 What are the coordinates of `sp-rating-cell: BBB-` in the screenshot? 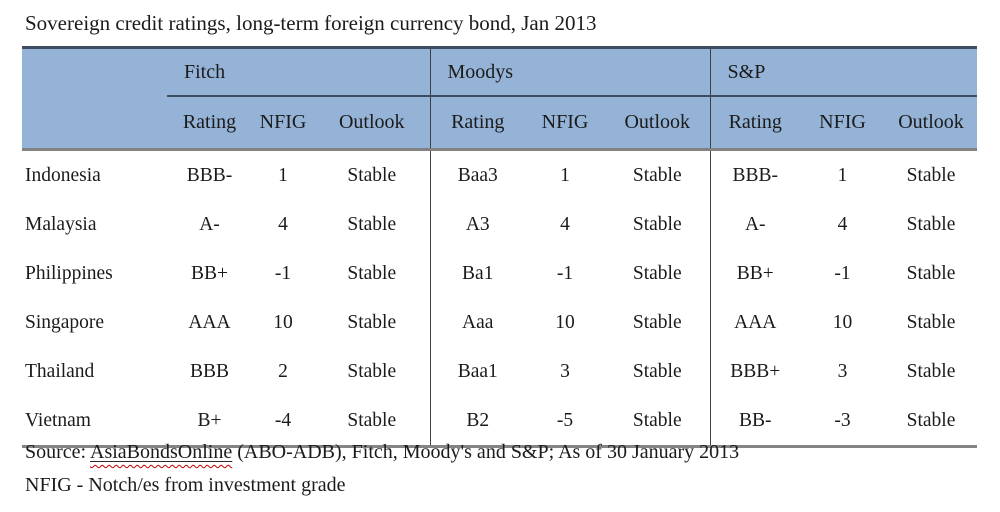 It's located at (755, 174).